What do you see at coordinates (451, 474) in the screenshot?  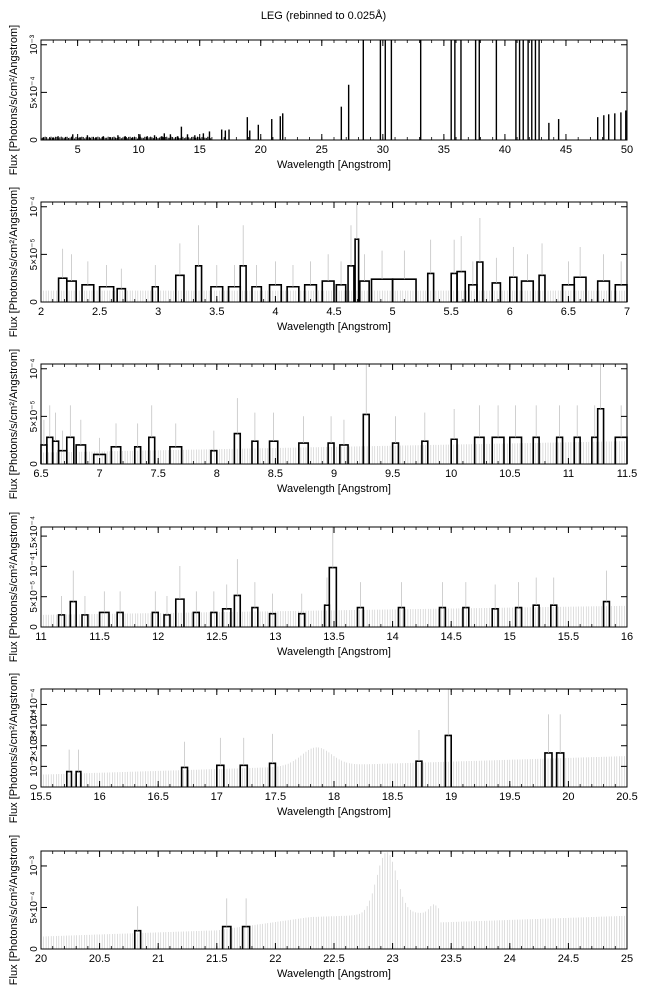 I see `x-tick-label: 10` at bounding box center [451, 474].